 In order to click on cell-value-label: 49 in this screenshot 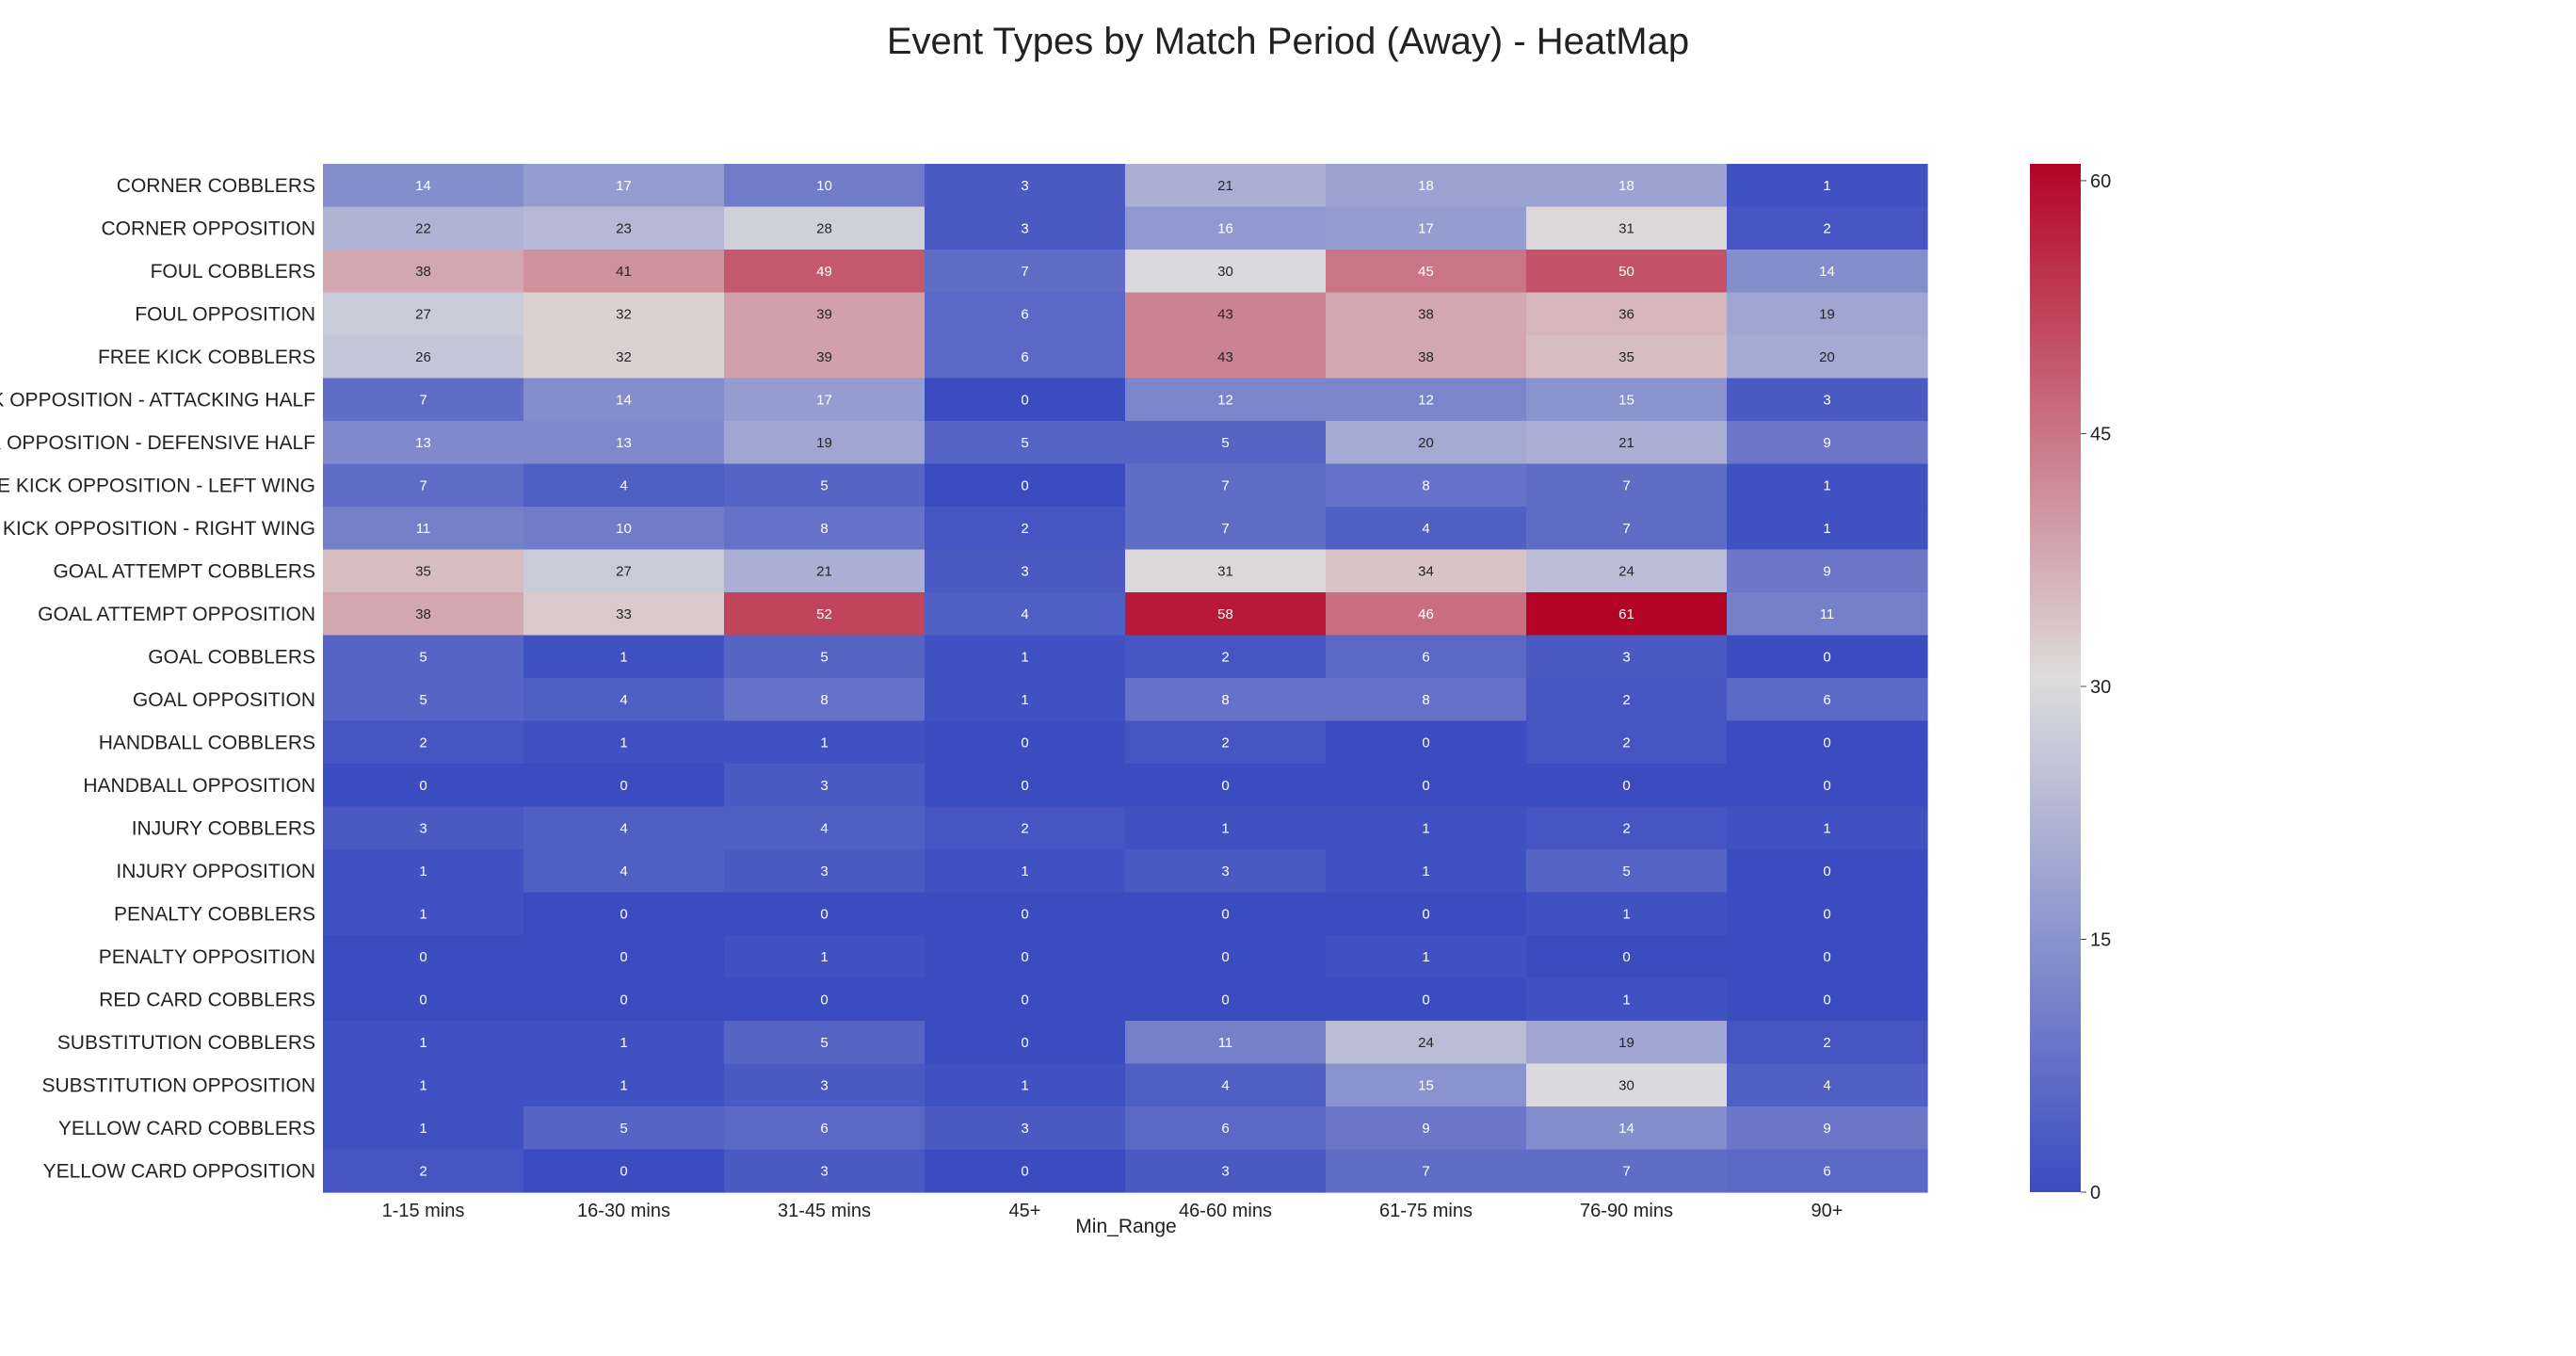, I will do `click(824, 272)`.